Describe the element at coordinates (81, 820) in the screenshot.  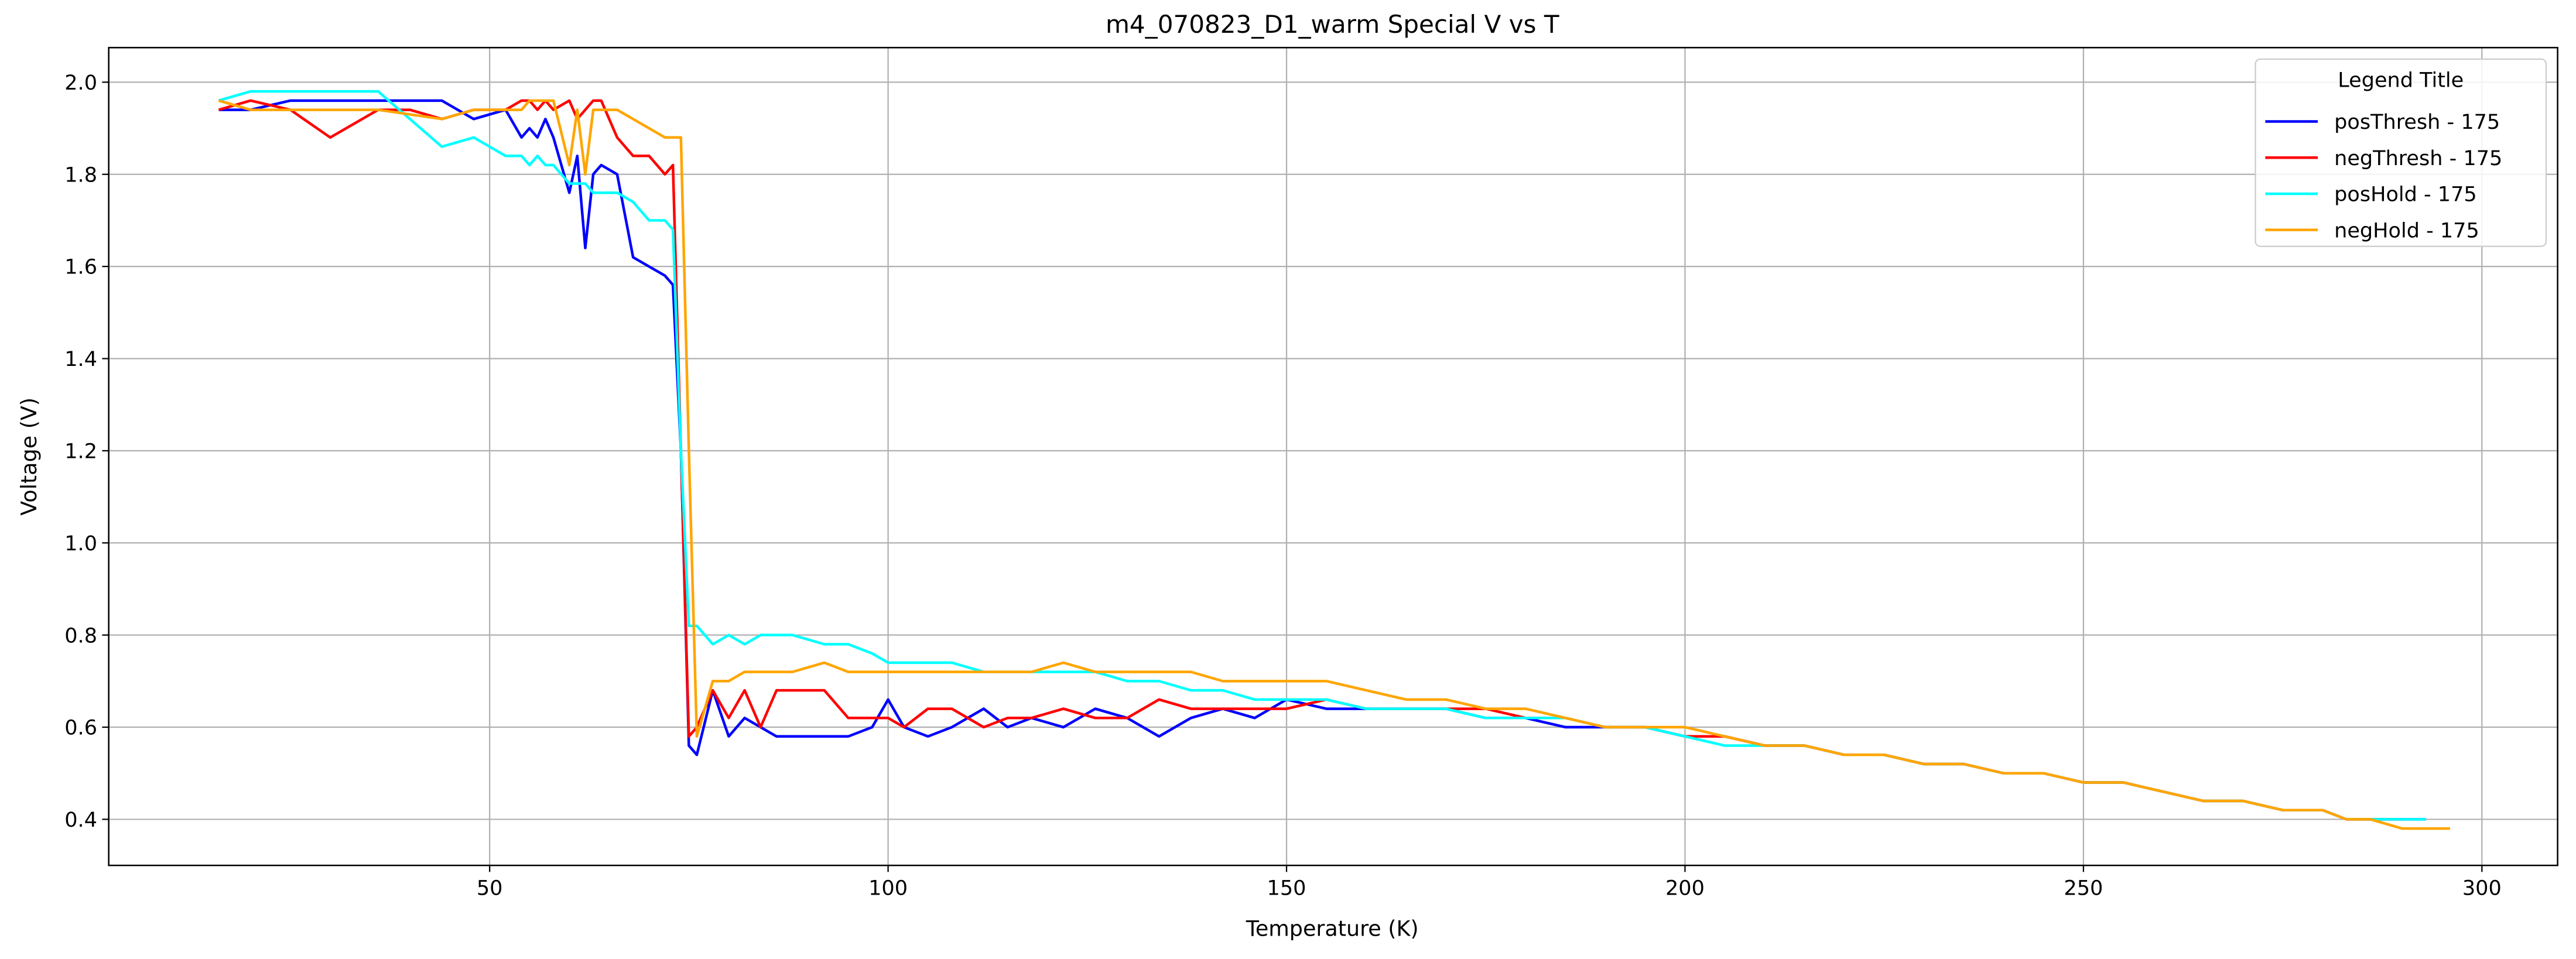
I see `y-tick-label: 0.4` at that location.